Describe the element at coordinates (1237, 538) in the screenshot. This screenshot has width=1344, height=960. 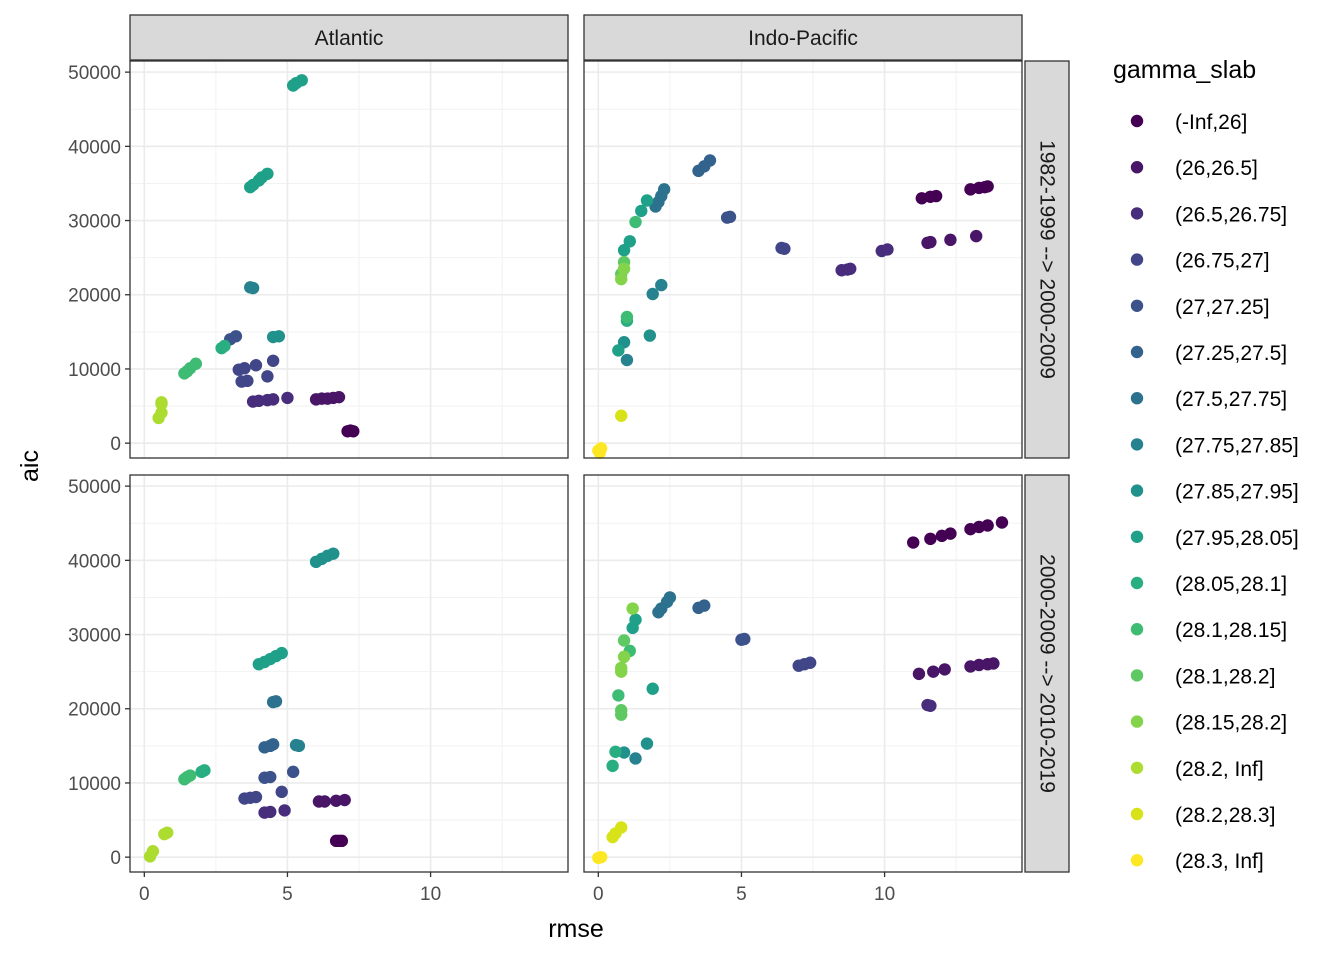
I see `legend-label: (27.95,28.05]` at that location.